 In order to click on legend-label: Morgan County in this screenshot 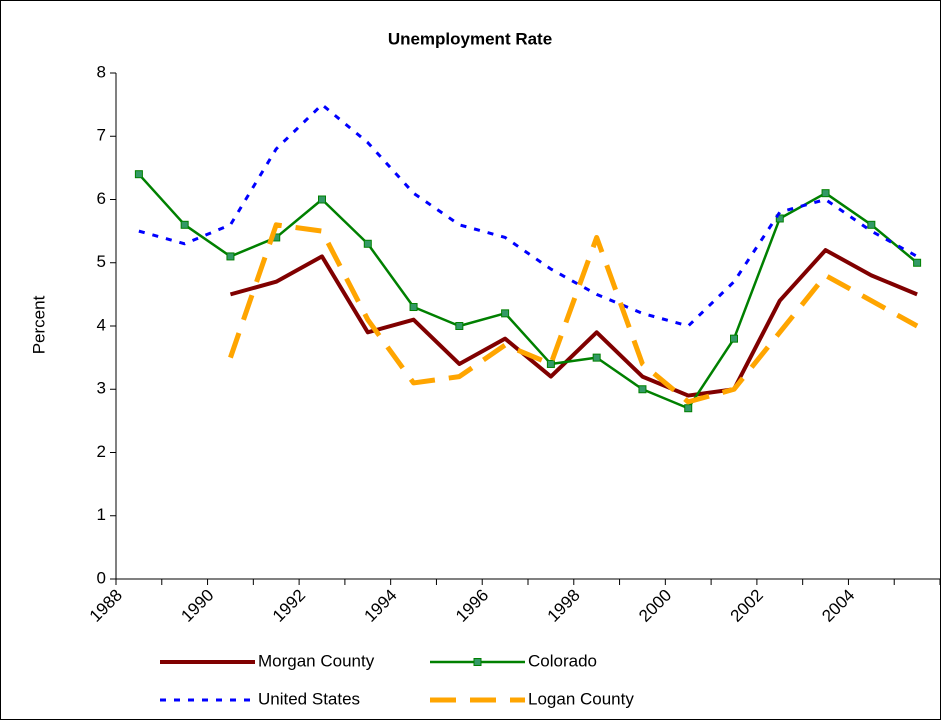, I will do `click(316, 660)`.